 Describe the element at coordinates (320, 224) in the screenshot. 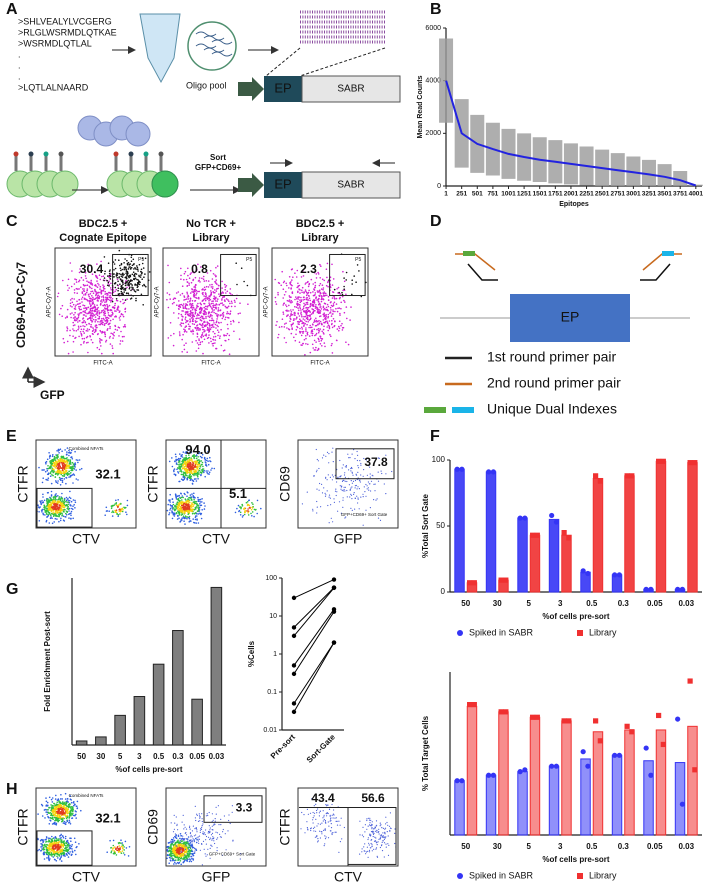

I see `plot-title: BDC2.5 +` at that location.